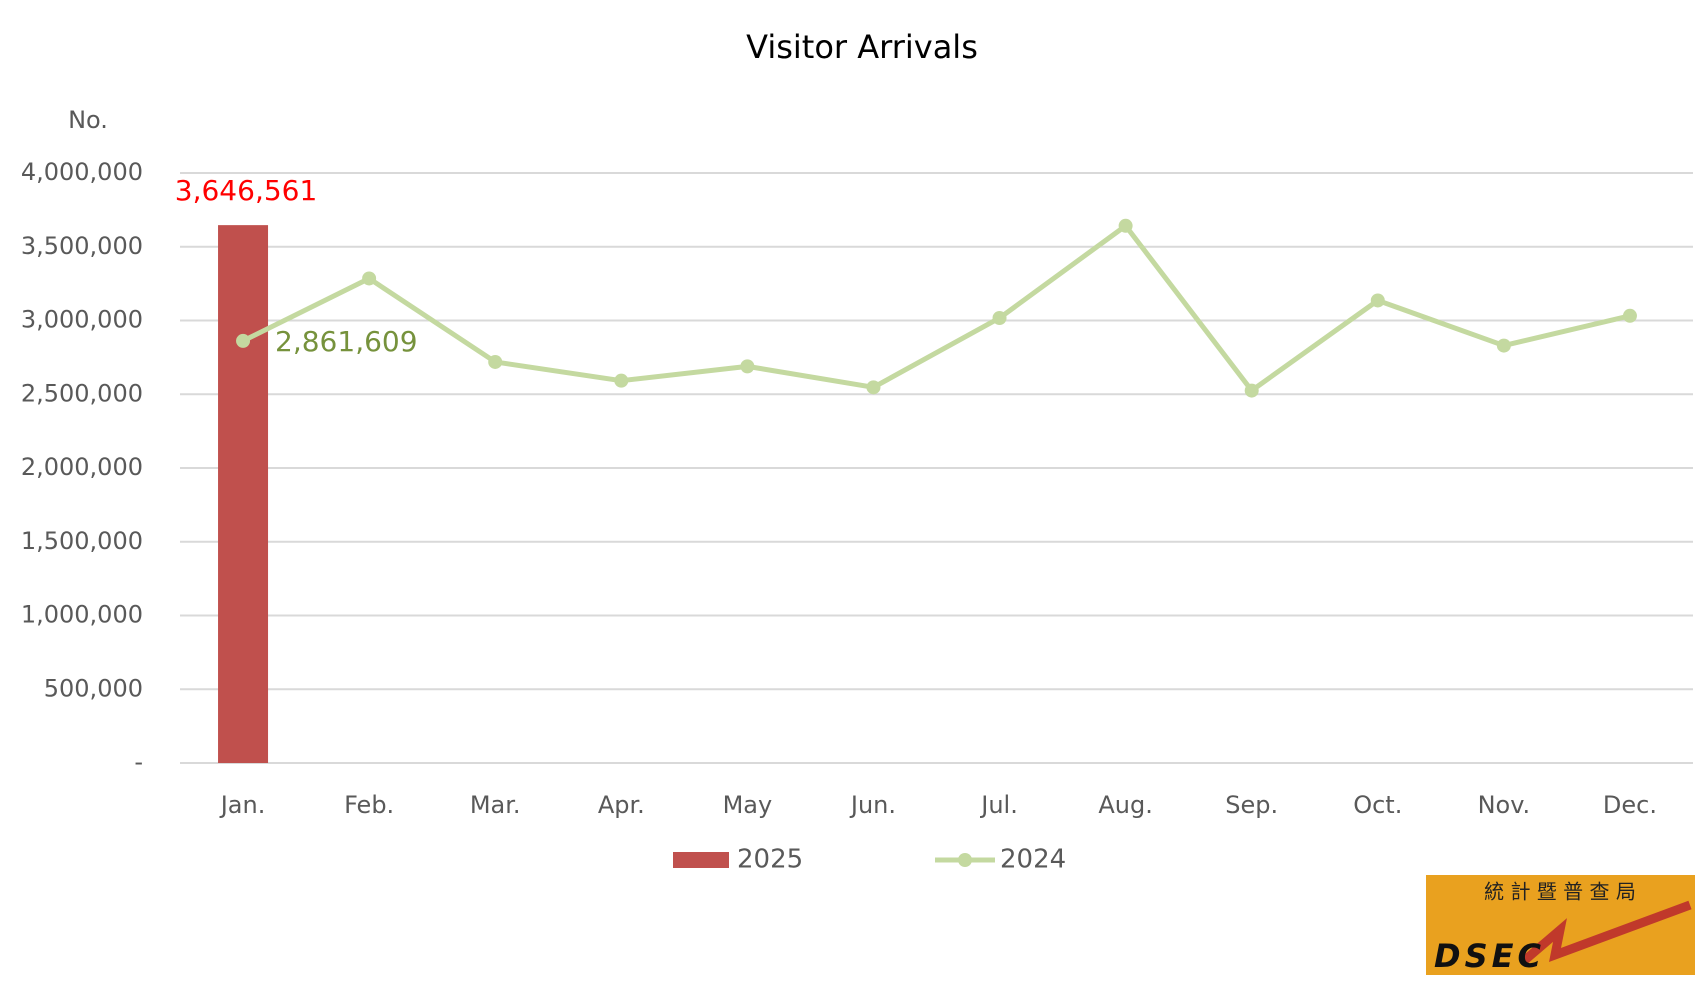 The image size is (1704, 1007). What do you see at coordinates (1560, 892) in the screenshot?
I see `logo-chinese: 統 計 暨 普 查 局` at bounding box center [1560, 892].